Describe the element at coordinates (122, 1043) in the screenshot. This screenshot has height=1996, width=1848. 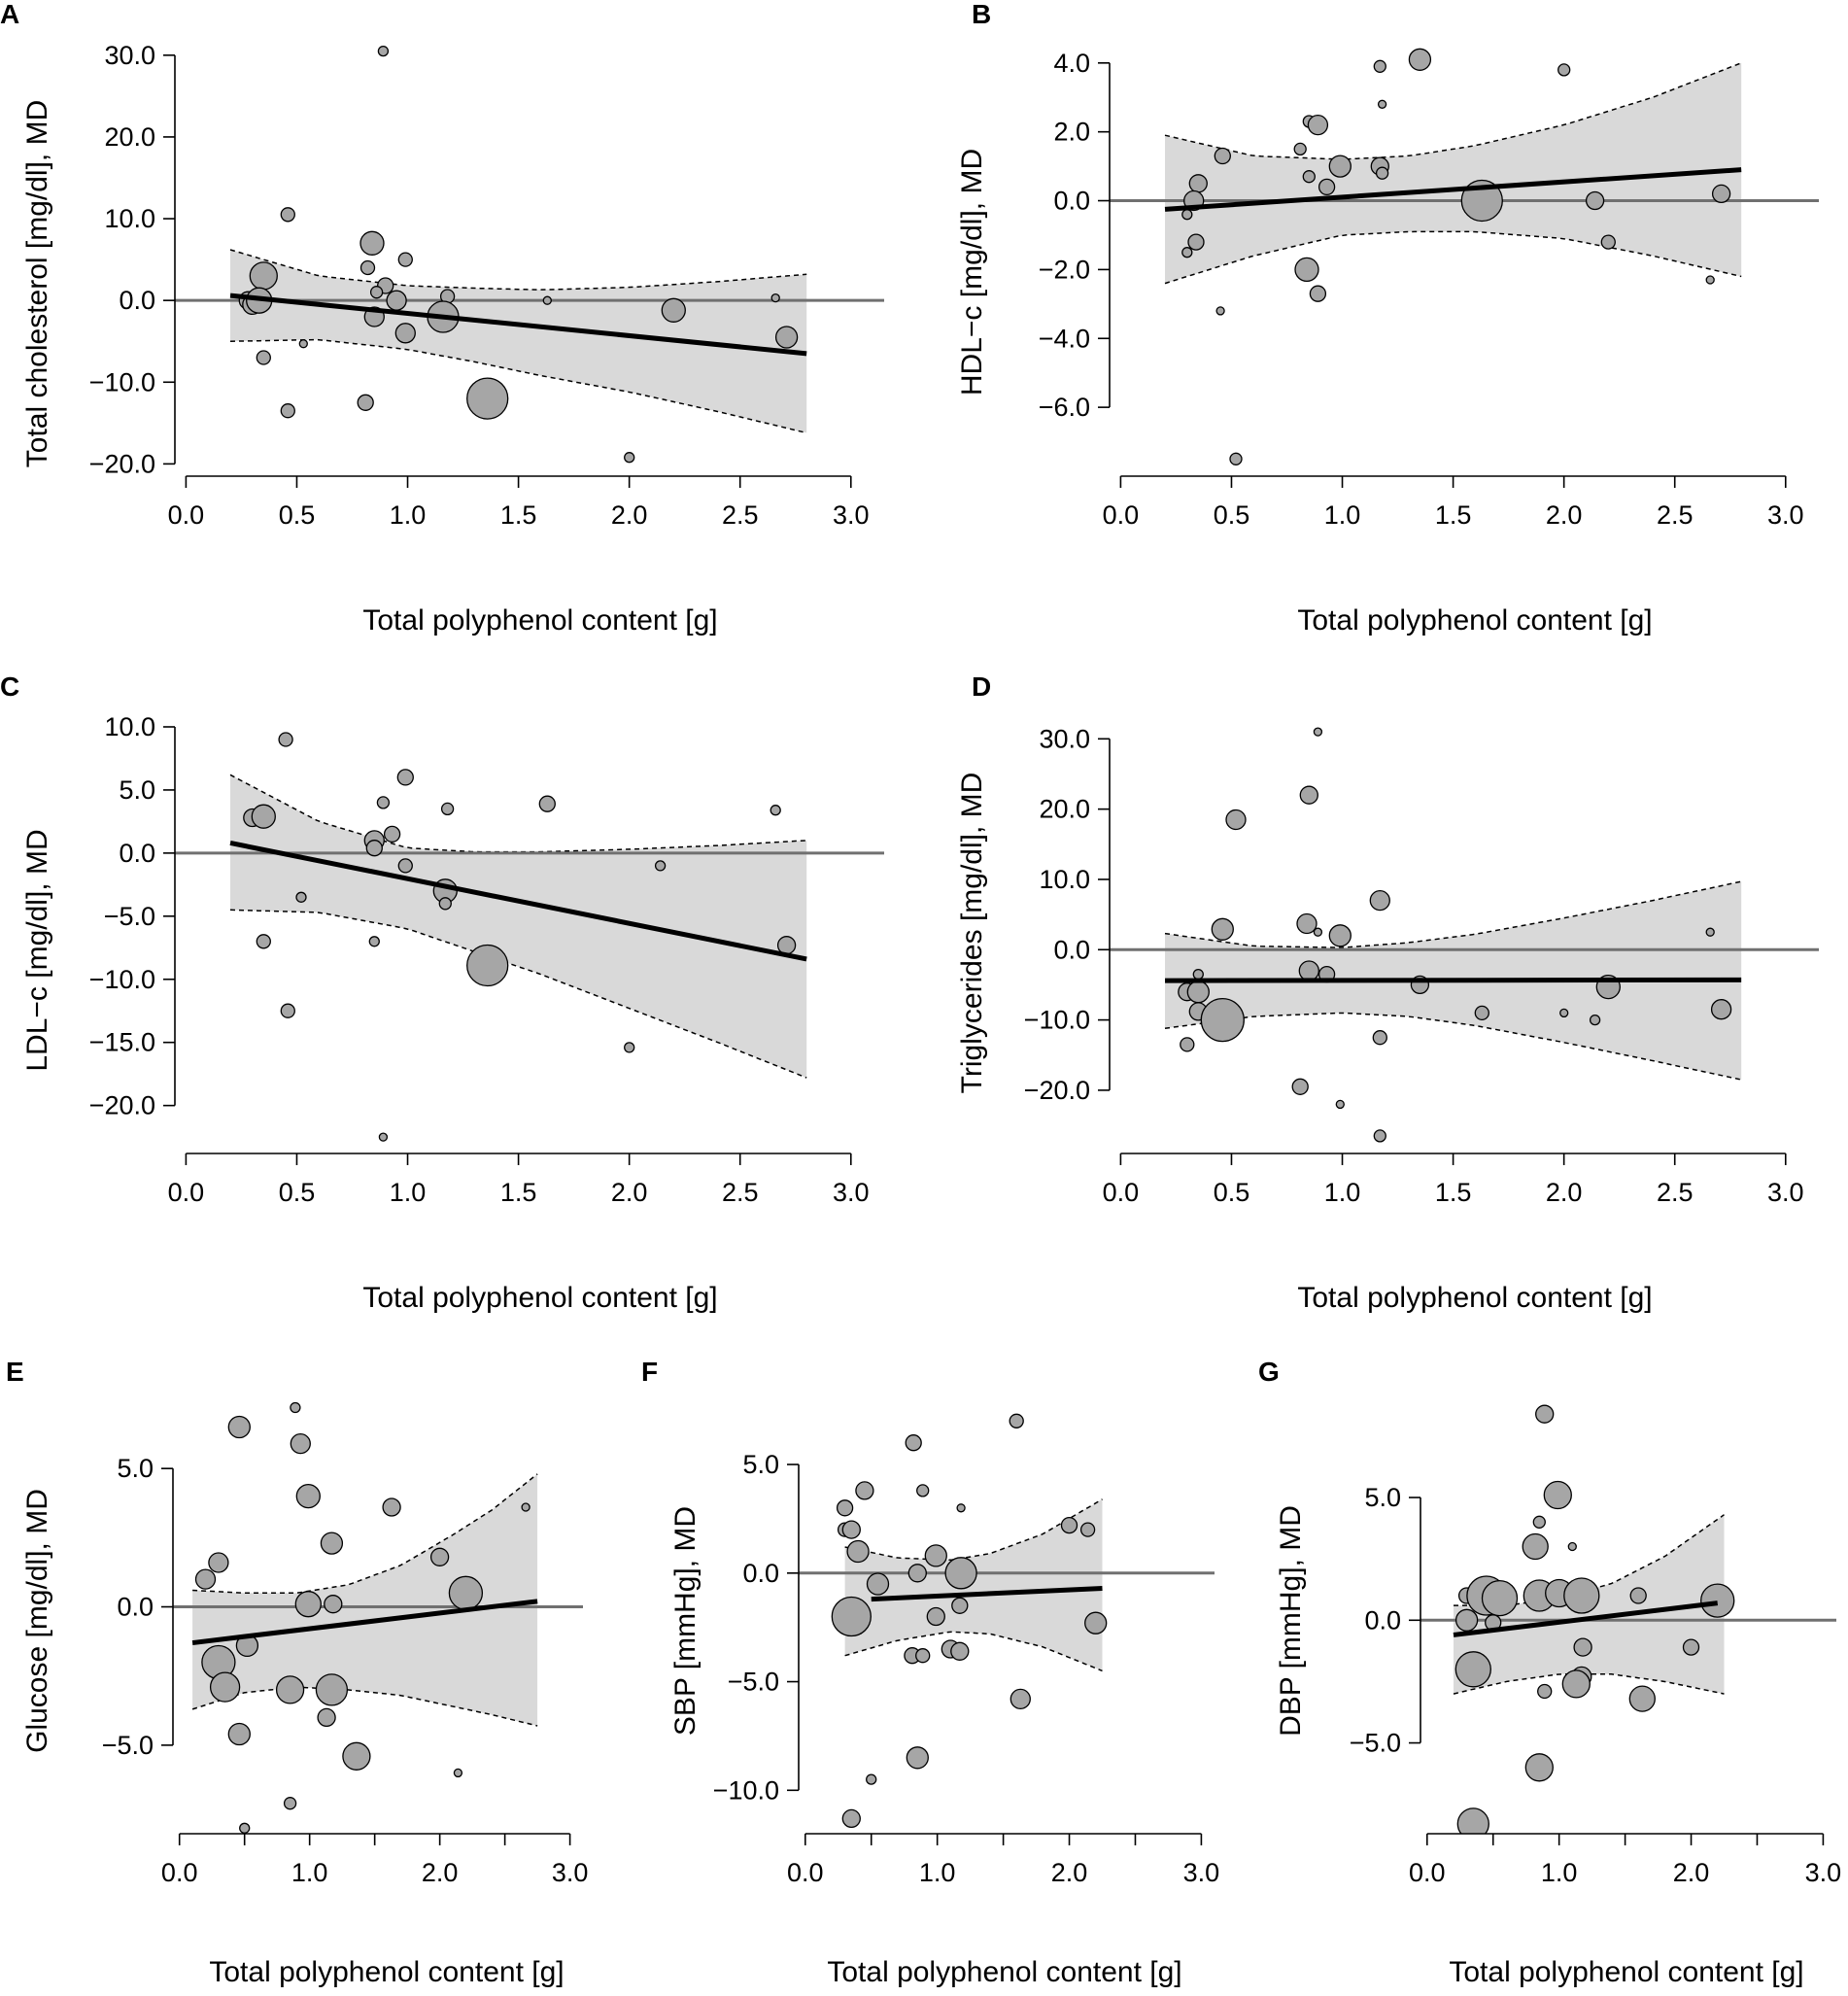
I see `y-tick-label: −15.0` at that location.